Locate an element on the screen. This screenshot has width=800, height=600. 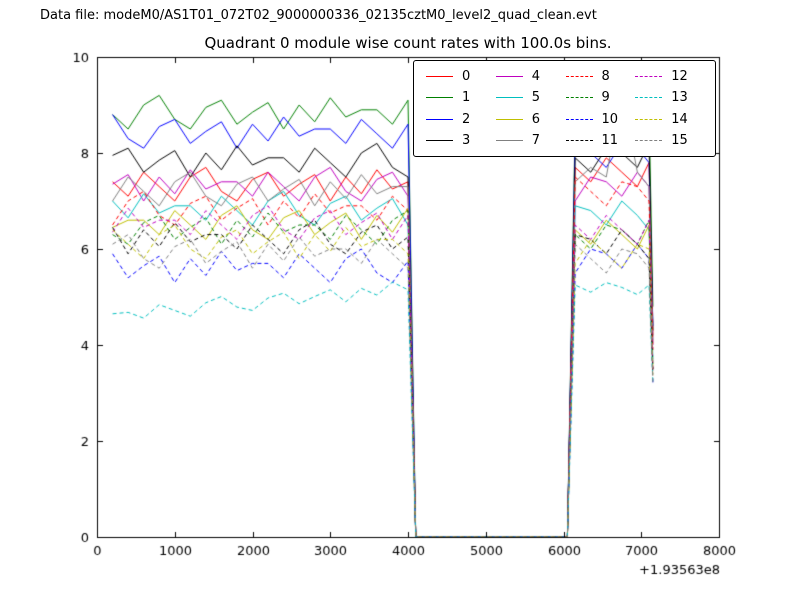
legend-item-label: 1 is located at coordinates (466, 98).